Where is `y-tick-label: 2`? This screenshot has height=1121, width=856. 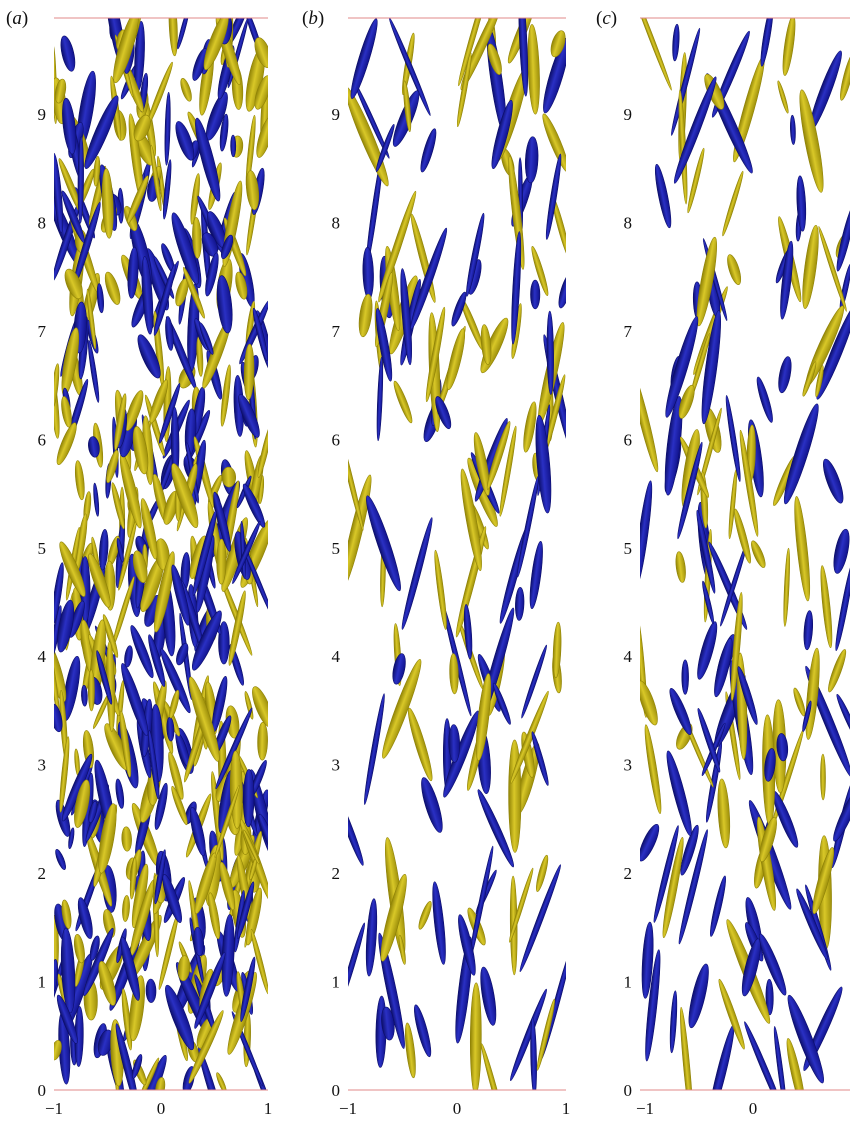 y-tick-label: 2 is located at coordinates (628, 873).